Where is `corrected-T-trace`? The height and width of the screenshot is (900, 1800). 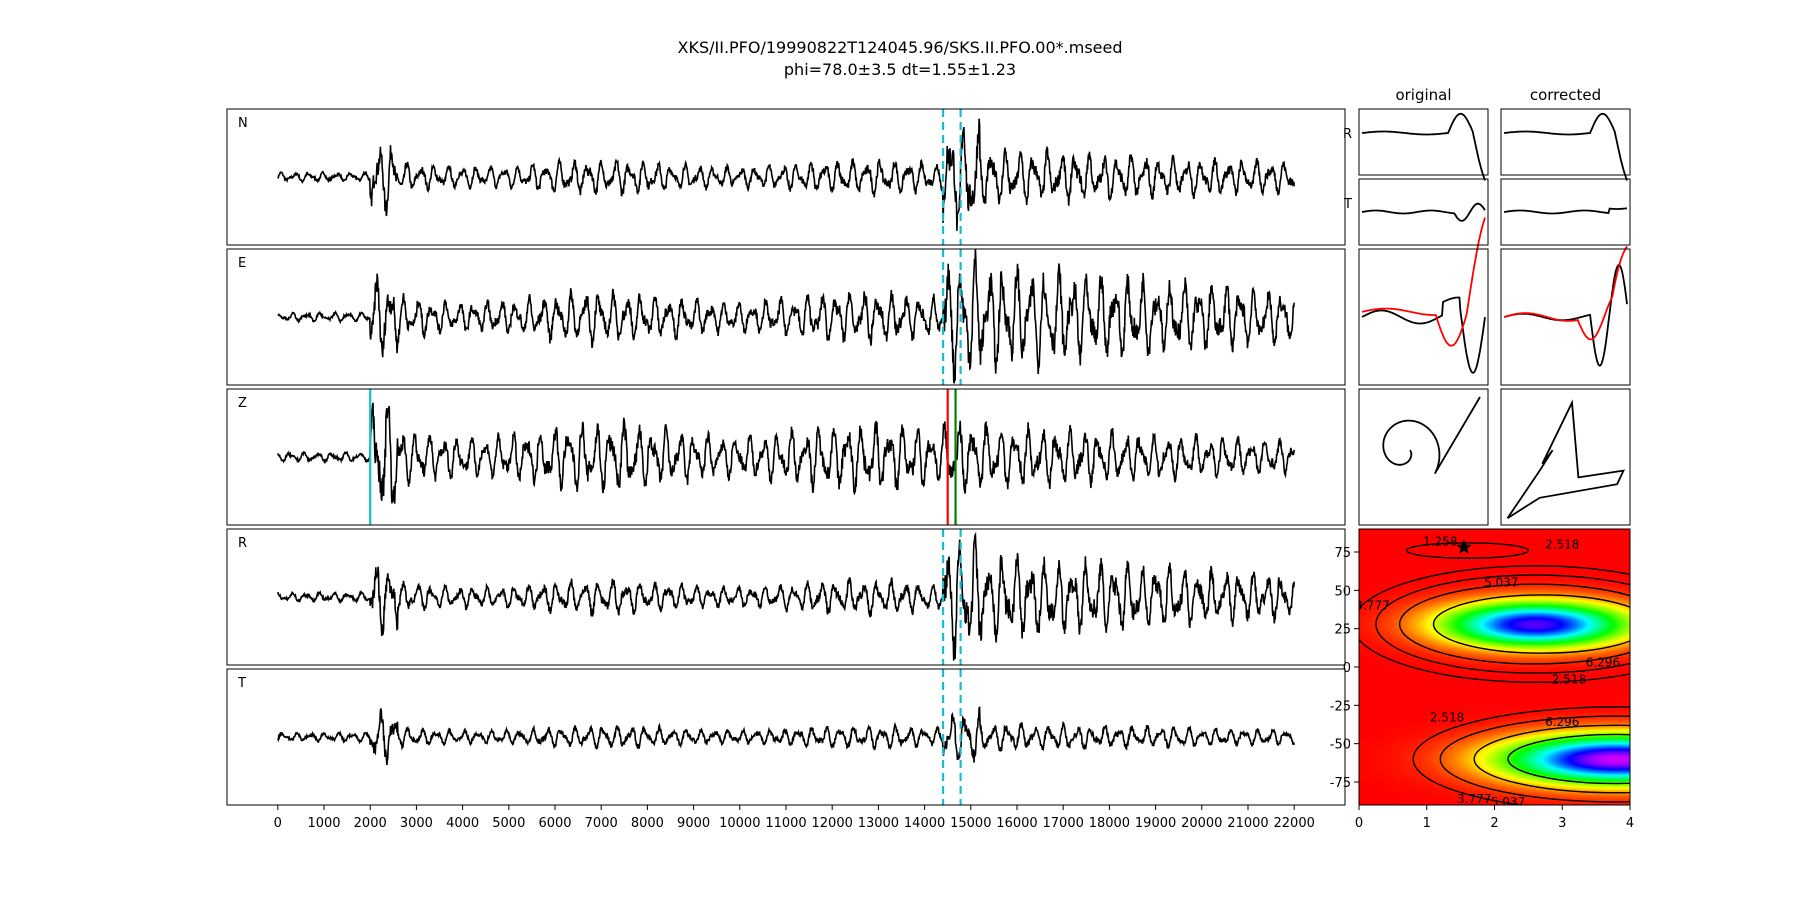 corrected-T-trace is located at coordinates (1565, 211).